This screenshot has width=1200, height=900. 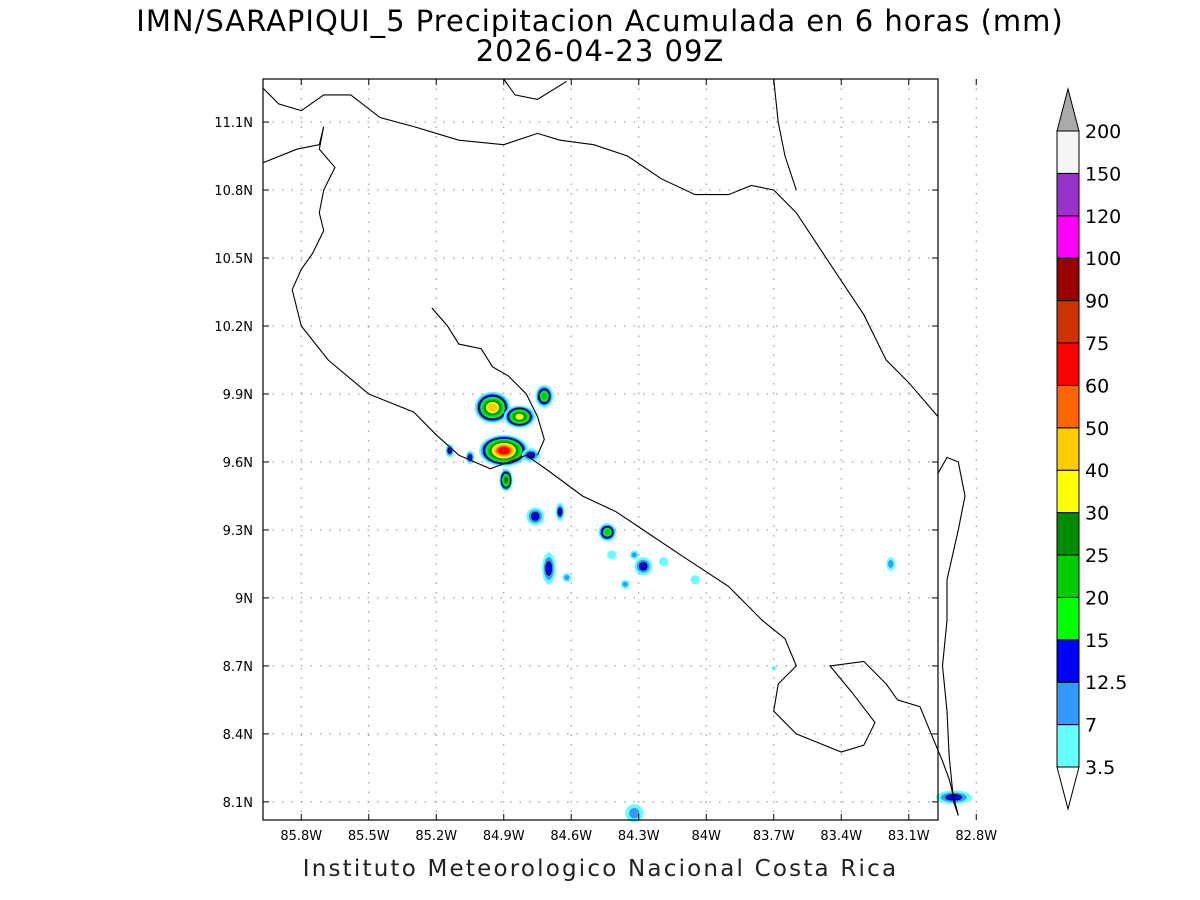 What do you see at coordinates (1068, 788) in the screenshot?
I see `colorbar-under-triangle` at bounding box center [1068, 788].